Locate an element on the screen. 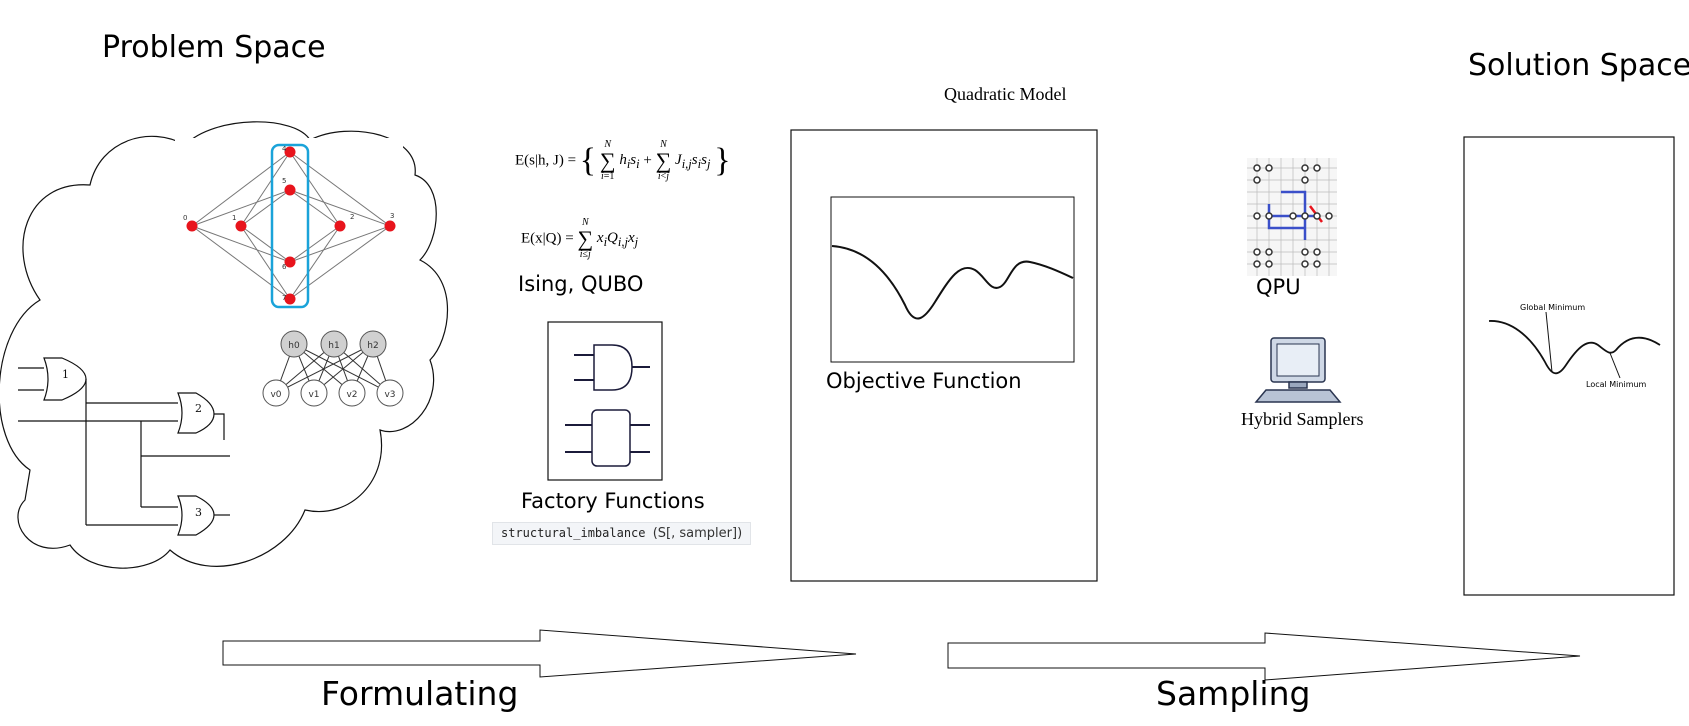 The width and height of the screenshot is (1689, 726). gate-label: 3 is located at coordinates (198, 512).